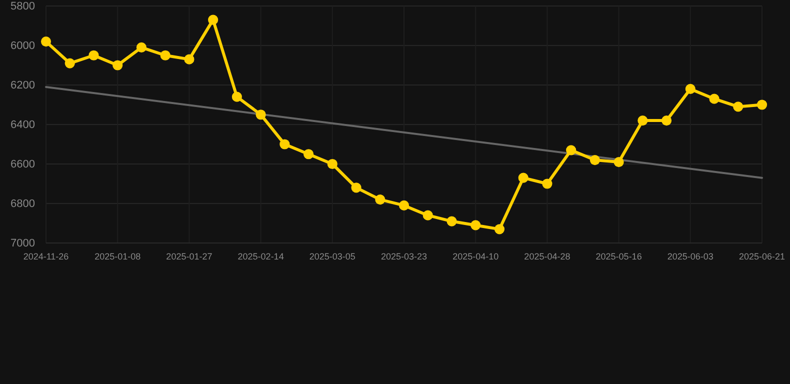 The width and height of the screenshot is (790, 384). What do you see at coordinates (22, 244) in the screenshot?
I see `y-tick-label: 7000` at bounding box center [22, 244].